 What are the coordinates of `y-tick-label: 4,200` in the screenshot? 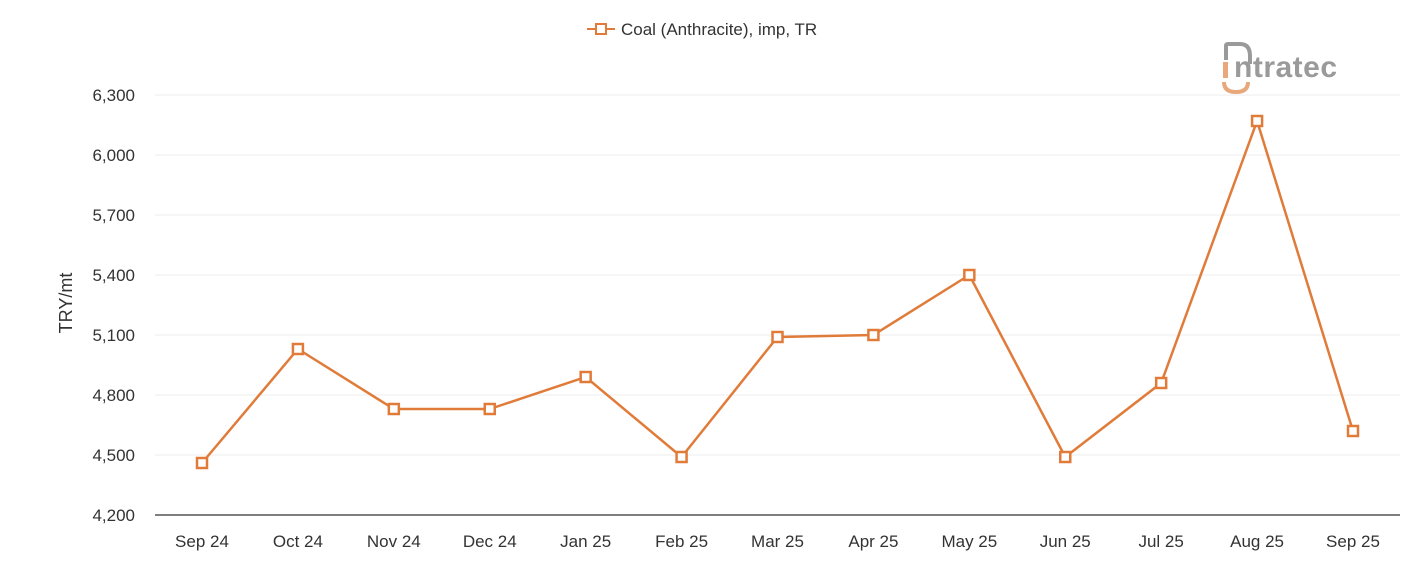 It's located at (113, 515).